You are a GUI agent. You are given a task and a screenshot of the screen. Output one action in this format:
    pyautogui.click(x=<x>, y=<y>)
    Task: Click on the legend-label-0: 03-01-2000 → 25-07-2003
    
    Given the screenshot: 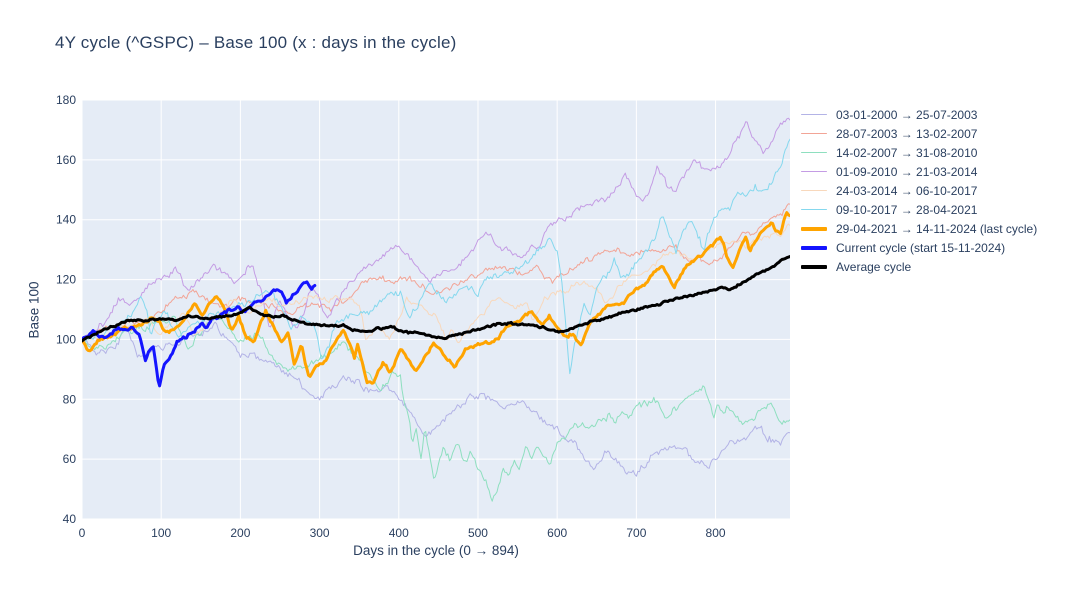 What is the action you would take?
    pyautogui.click(x=907, y=114)
    